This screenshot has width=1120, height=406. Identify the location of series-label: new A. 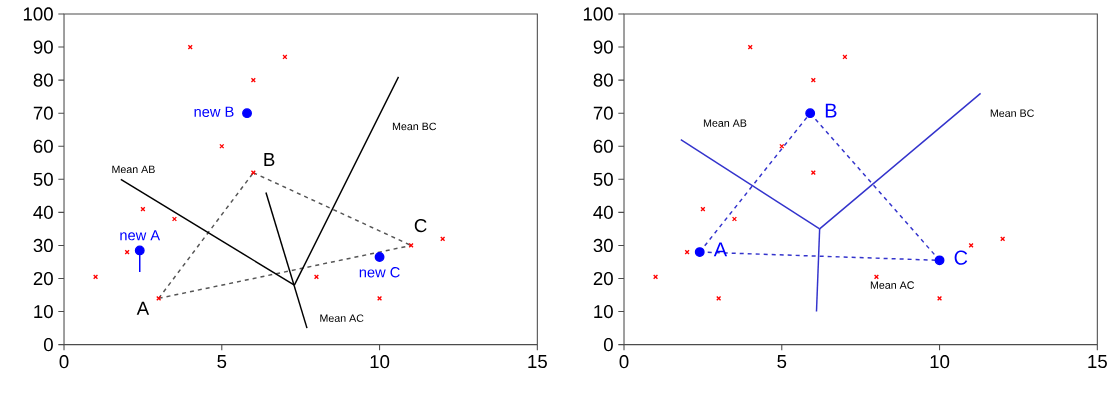
(140, 235).